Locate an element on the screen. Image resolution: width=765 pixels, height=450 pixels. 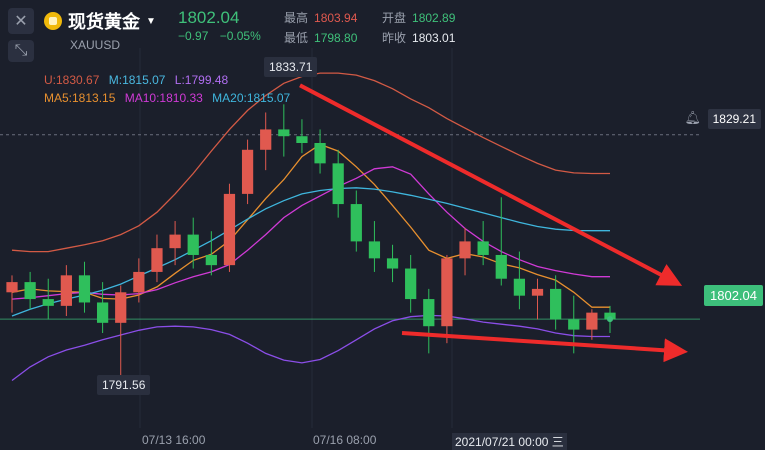
high-flag: 1833.71 is located at coordinates (291, 67).